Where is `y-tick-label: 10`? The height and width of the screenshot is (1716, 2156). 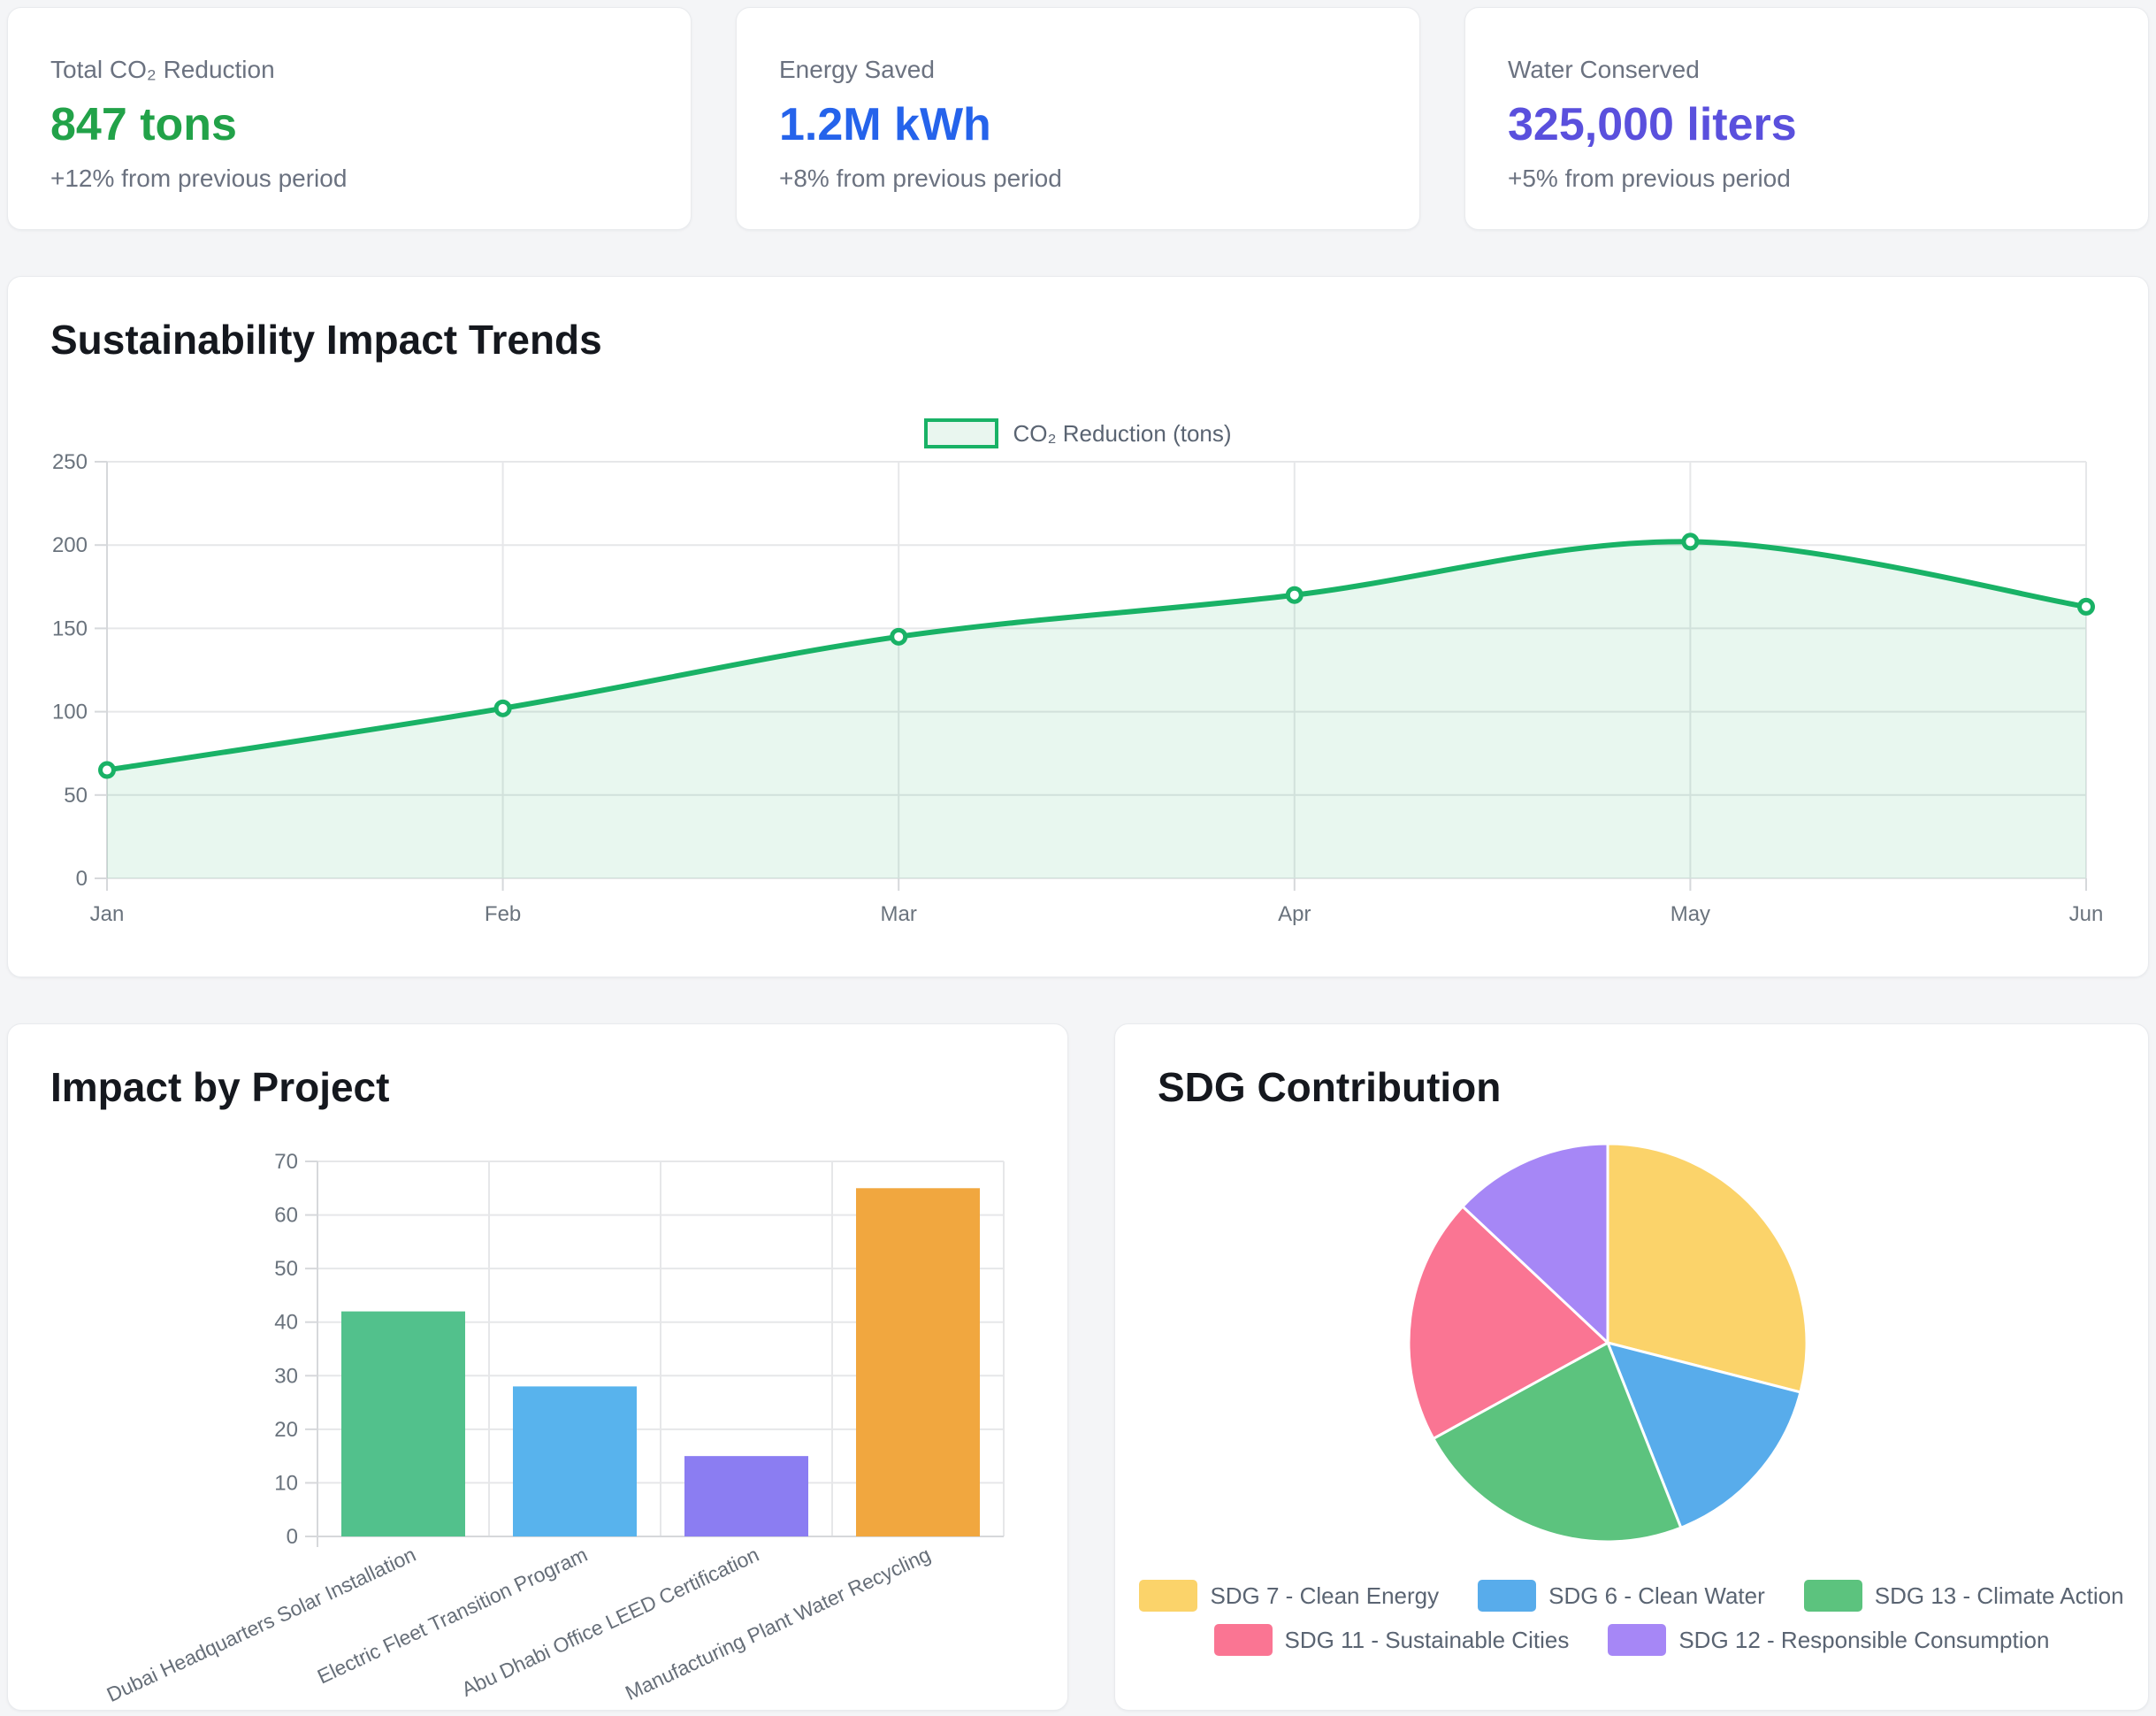
y-tick-label: 10 is located at coordinates (286, 1483).